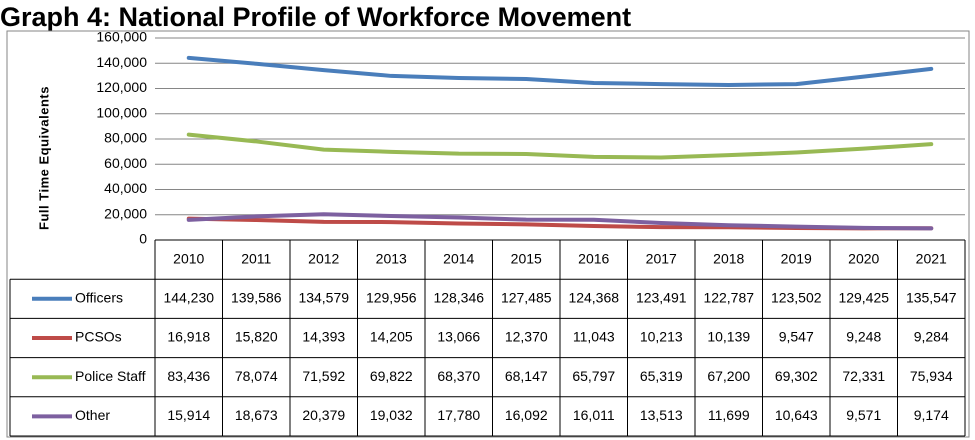 This screenshot has height=440, width=975. Describe the element at coordinates (256, 415) in the screenshot. I see `data-label: 18,673` at that location.